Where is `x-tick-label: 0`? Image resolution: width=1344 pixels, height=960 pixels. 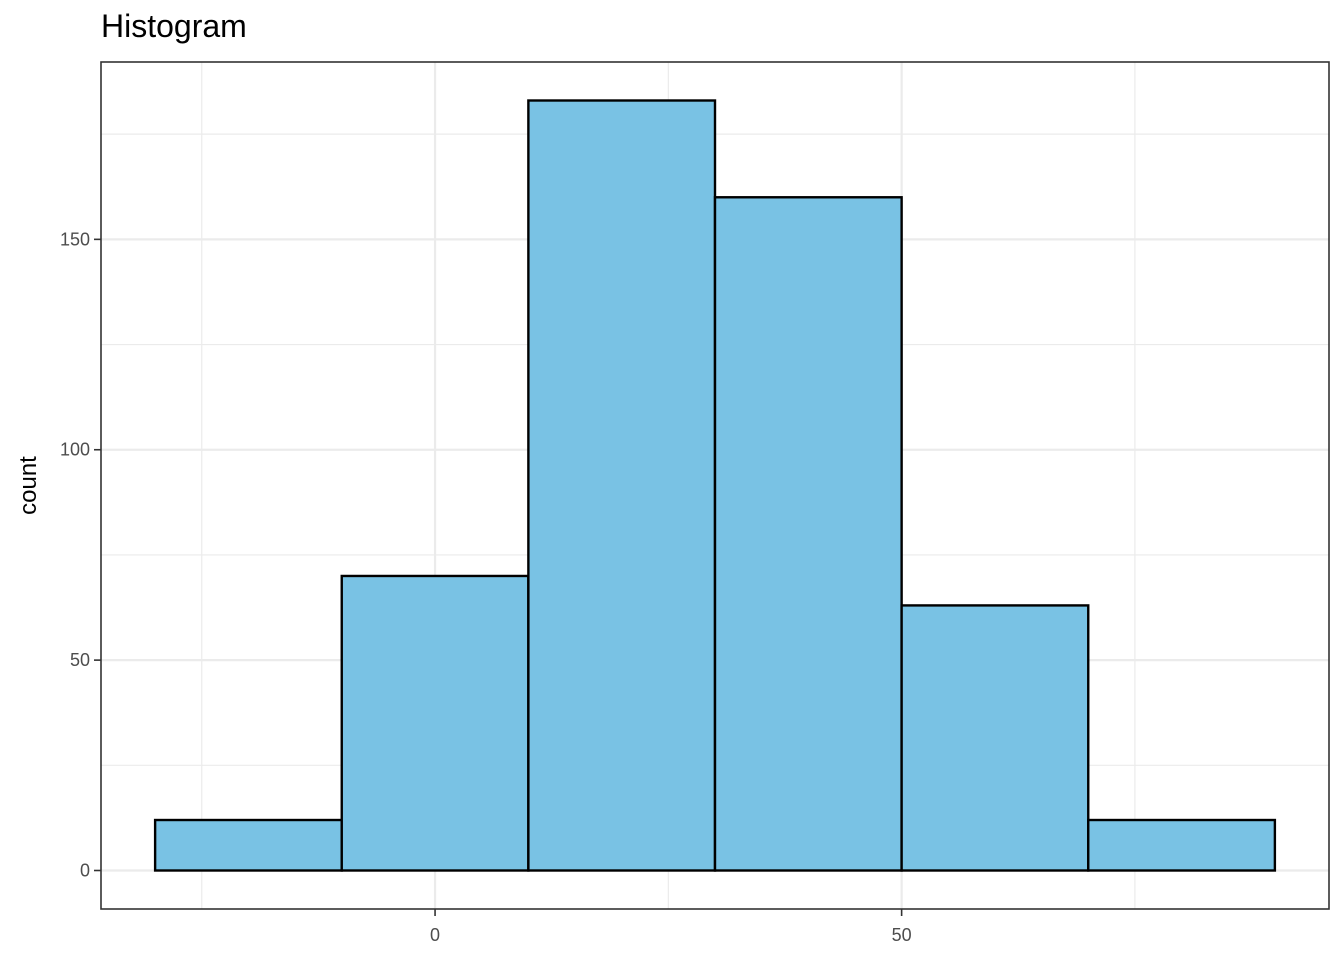
x-tick-label: 0 is located at coordinates (435, 935).